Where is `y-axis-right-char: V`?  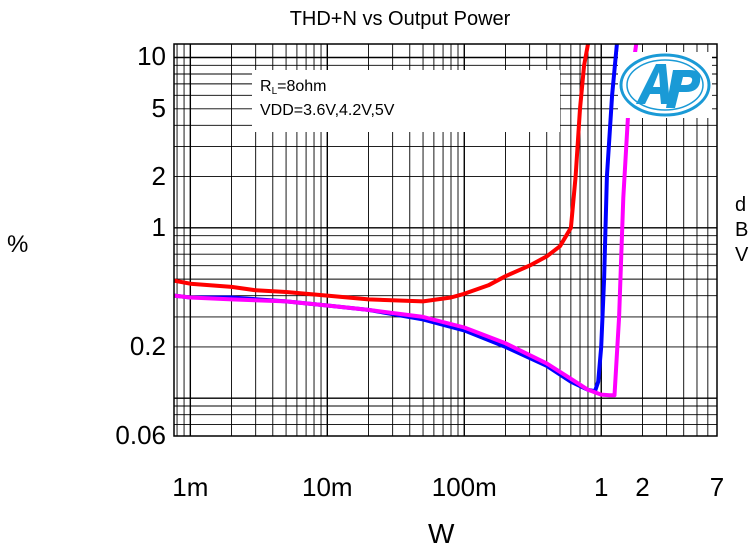 y-axis-right-char: V is located at coordinates (742, 255).